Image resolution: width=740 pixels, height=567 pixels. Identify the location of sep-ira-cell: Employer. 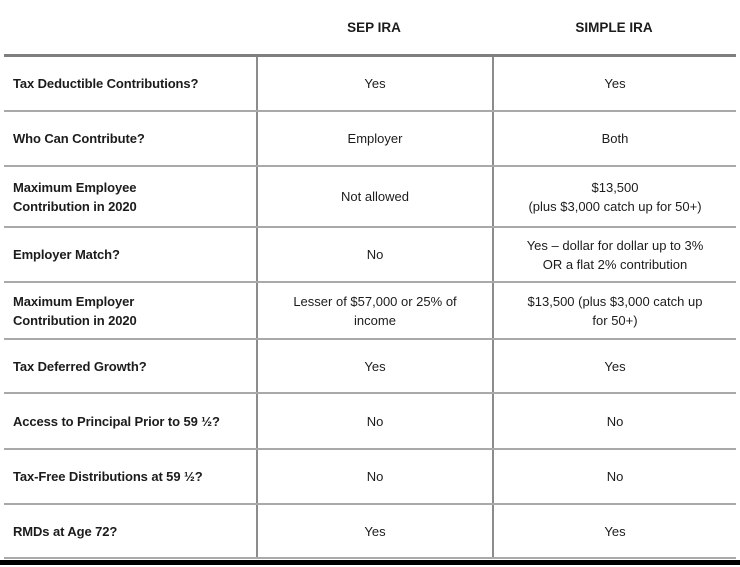
(374, 138).